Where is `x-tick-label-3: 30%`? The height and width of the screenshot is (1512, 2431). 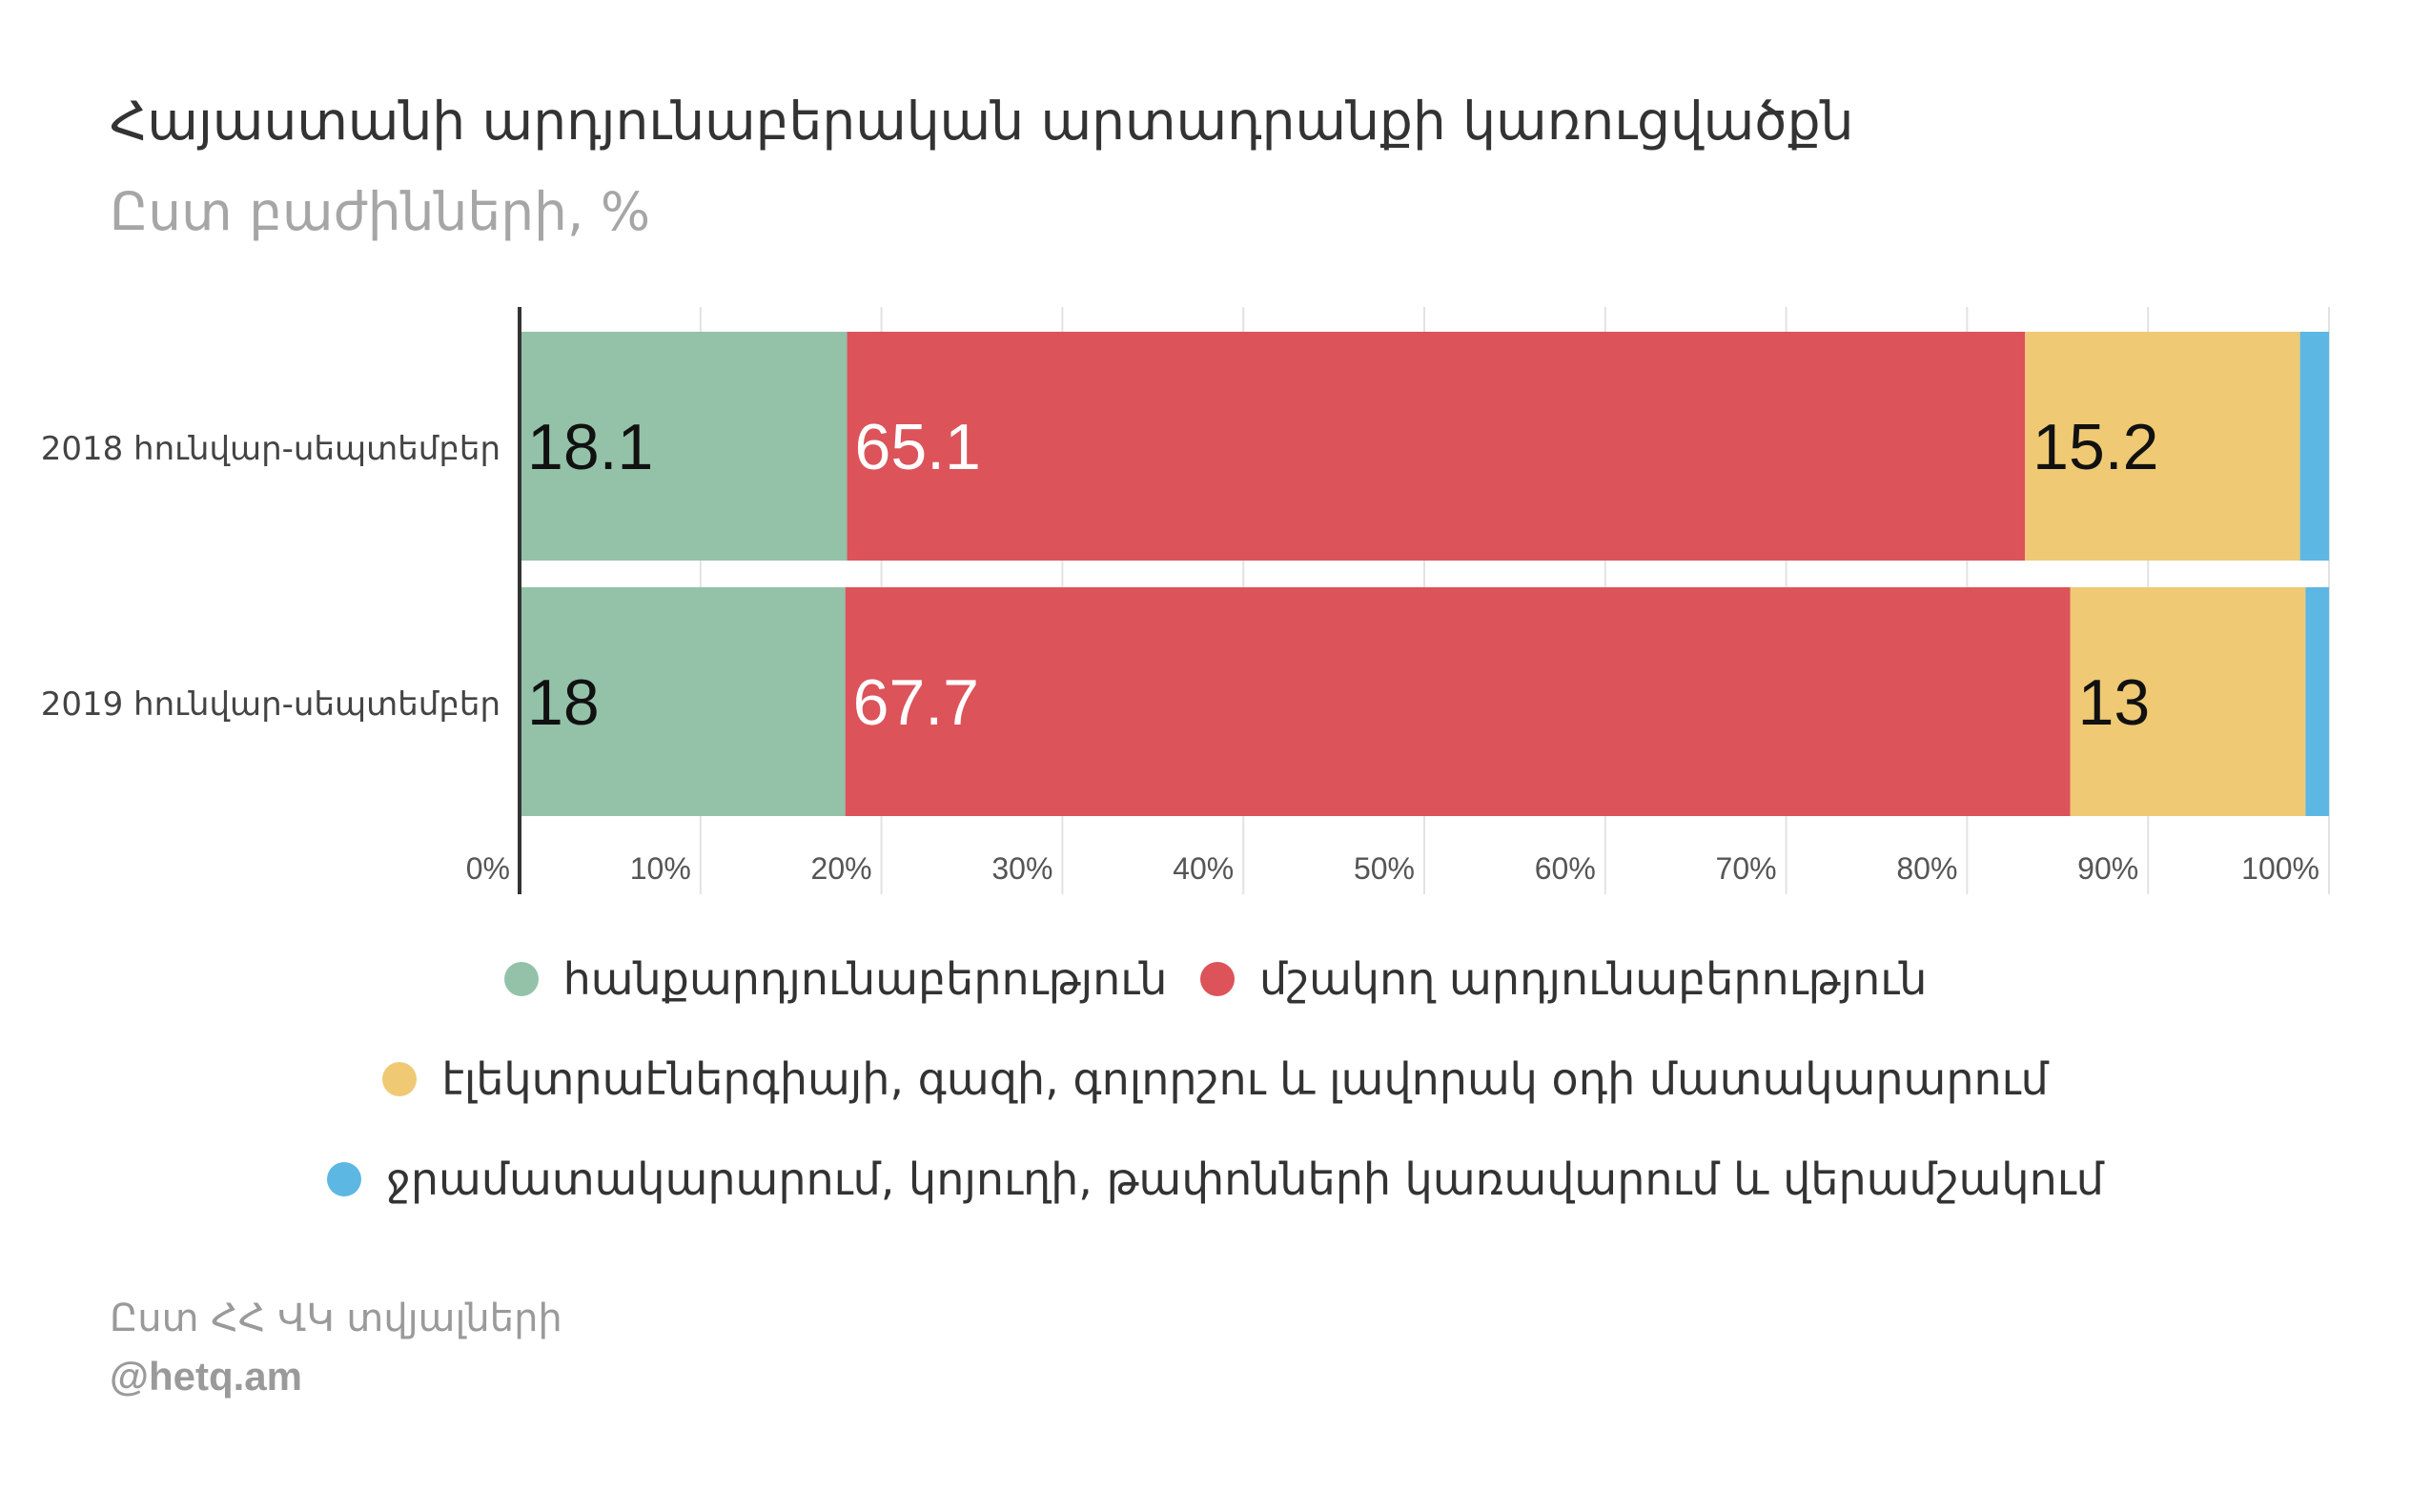 x-tick-label-3: 30% is located at coordinates (1022, 868).